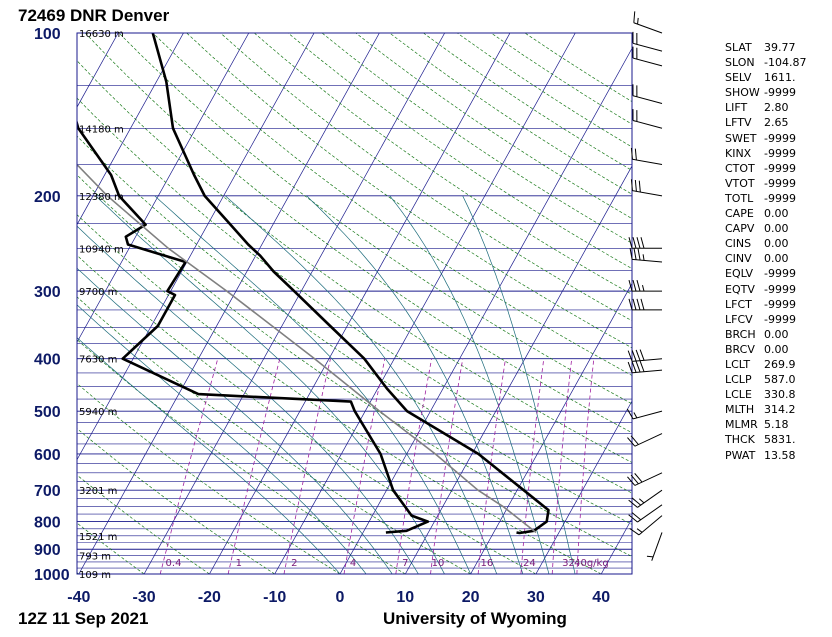  What do you see at coordinates (47, 292) in the screenshot?
I see `pressure-tick-label: 300` at bounding box center [47, 292].